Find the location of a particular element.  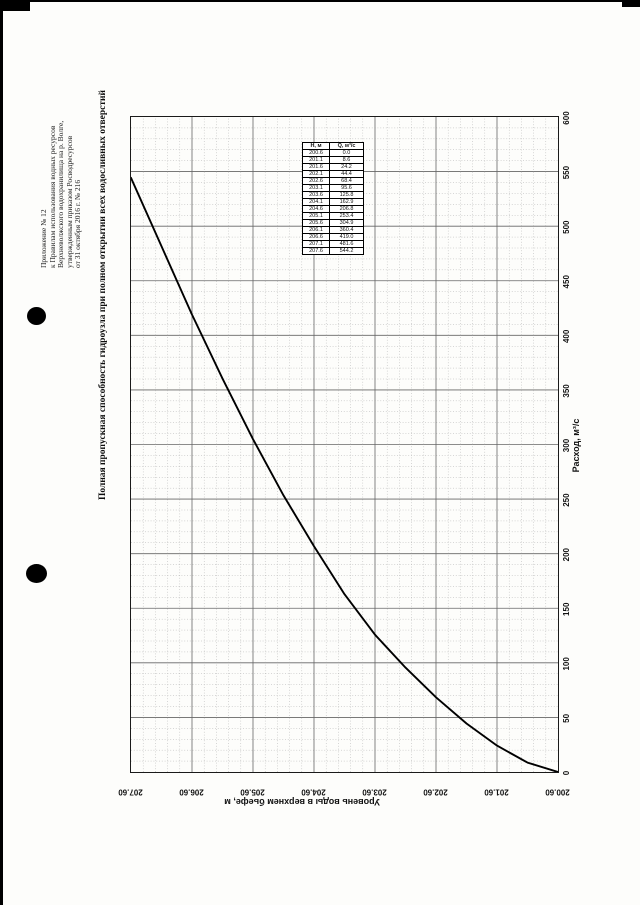

table-cell: 202.1 is located at coordinates (316, 174).